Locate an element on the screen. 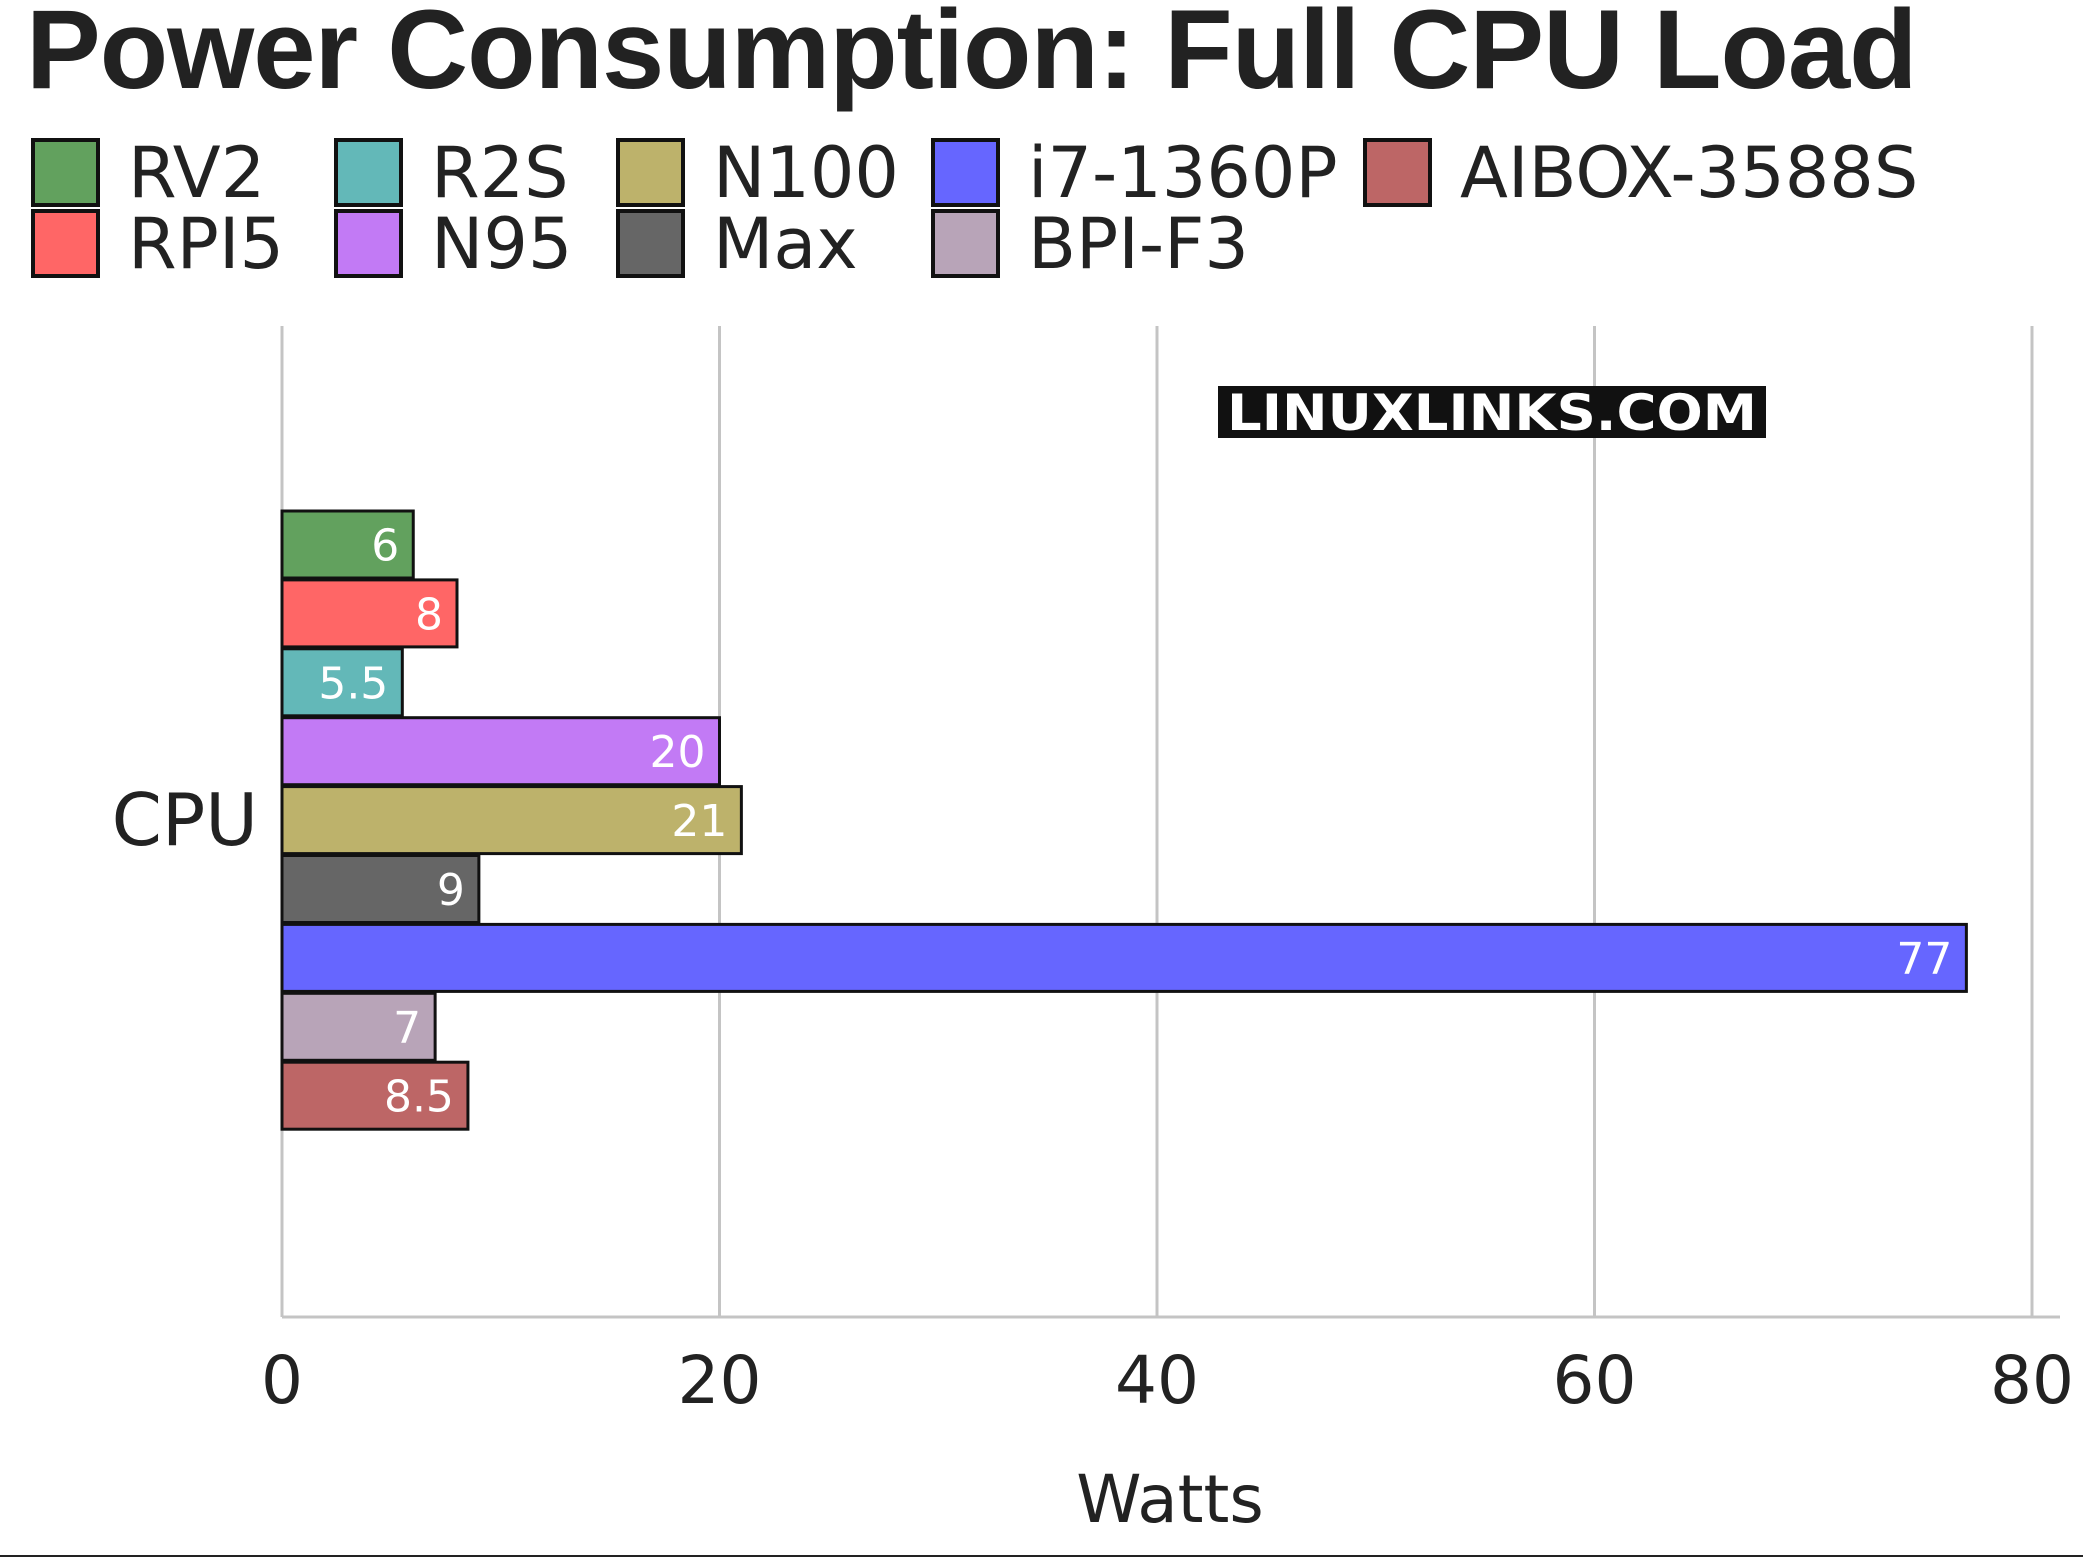 Image resolution: width=2083 pixels, height=1558 pixels. legend-swatch-bpi-f3 is located at coordinates (965, 243).